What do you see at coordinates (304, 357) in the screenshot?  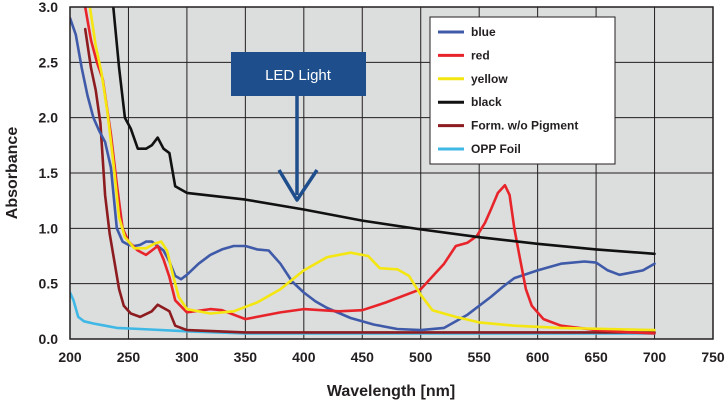 I see `x-tick-label: 400` at bounding box center [304, 357].